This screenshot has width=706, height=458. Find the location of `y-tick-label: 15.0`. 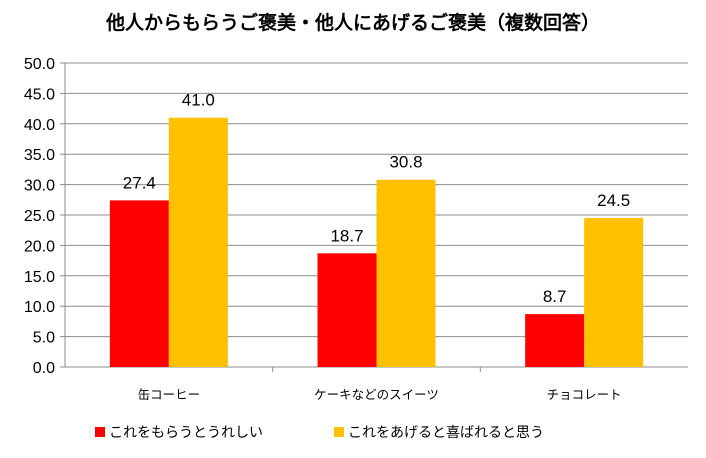

y-tick-label: 15.0 is located at coordinates (39, 277).